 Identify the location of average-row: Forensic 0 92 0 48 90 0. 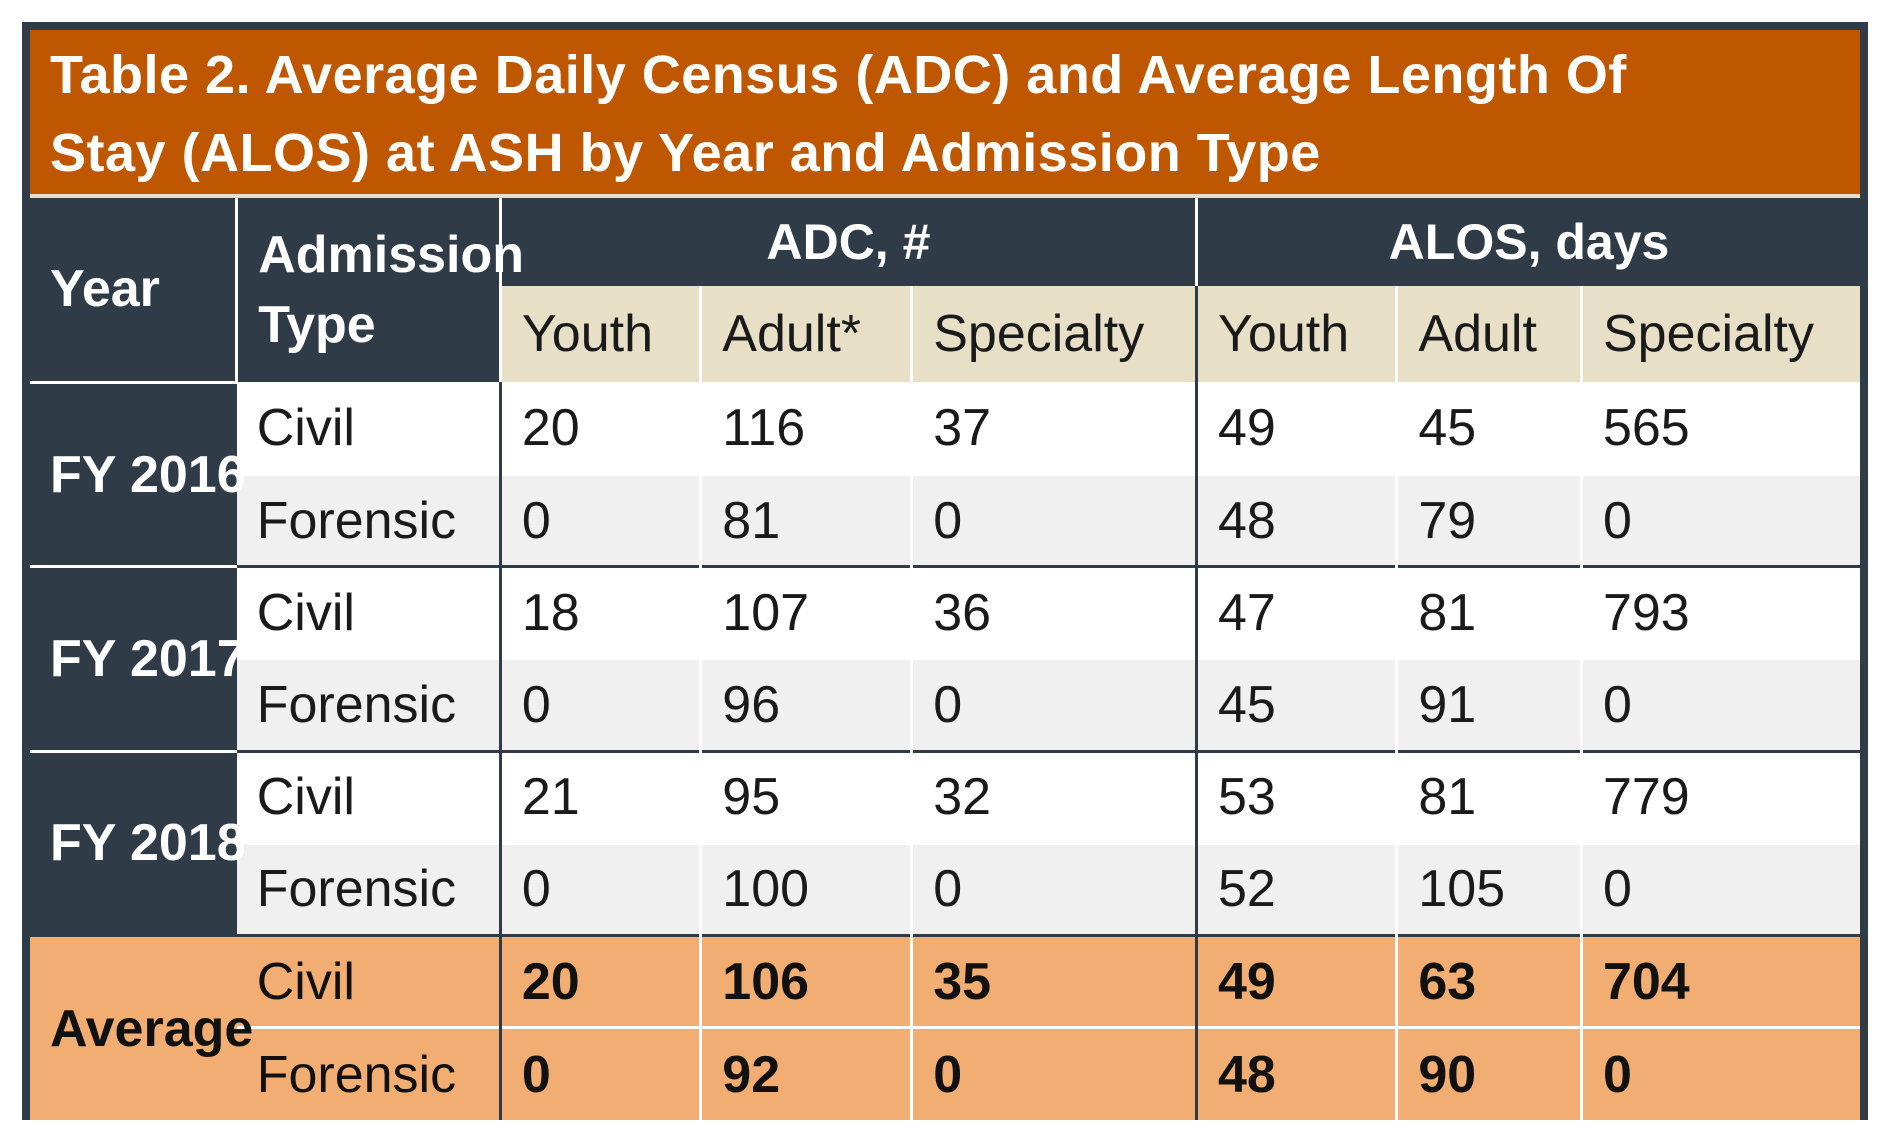
(945, 1073).